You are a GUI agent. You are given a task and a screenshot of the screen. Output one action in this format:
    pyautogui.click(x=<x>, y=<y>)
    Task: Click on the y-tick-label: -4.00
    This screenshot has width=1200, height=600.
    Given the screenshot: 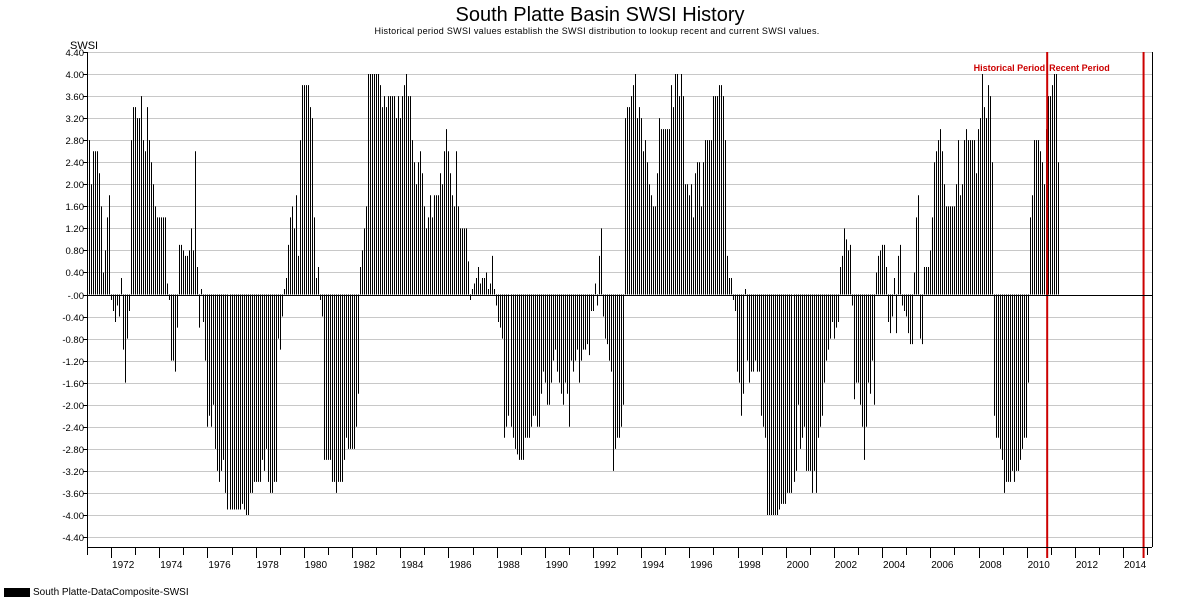 What is the action you would take?
    pyautogui.click(x=73, y=516)
    